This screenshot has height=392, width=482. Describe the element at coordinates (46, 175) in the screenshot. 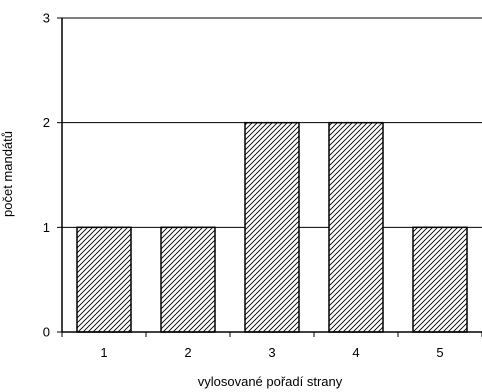

I see `y-tick-labels: 0 1 2 3` at that location.